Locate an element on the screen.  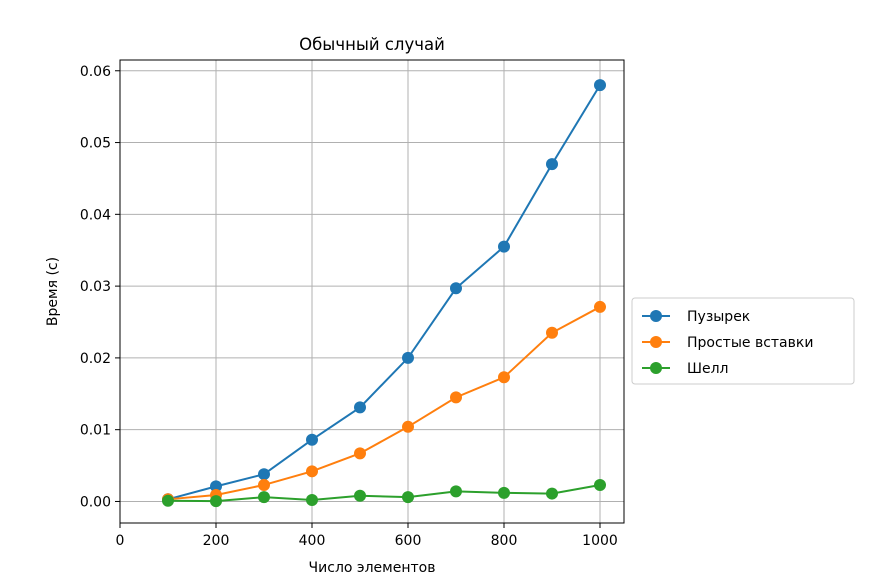
y-tick-label: 0.04 is located at coordinates (95, 215).